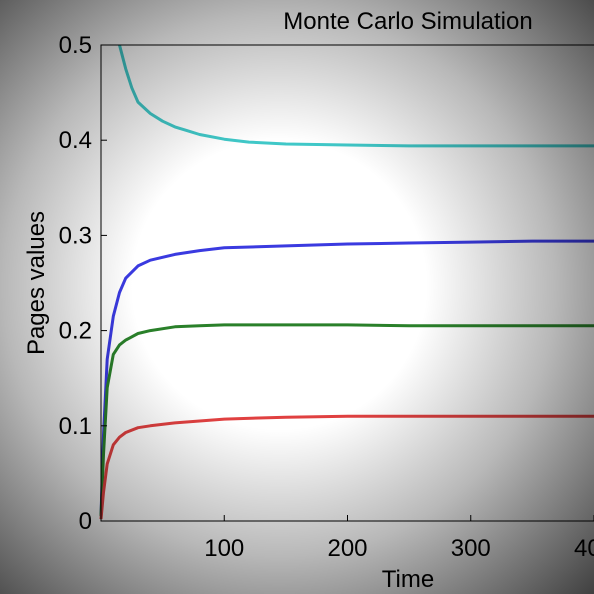 This screenshot has width=594, height=594. What do you see at coordinates (85, 521) in the screenshot?
I see `y-tick-label: 0` at bounding box center [85, 521].